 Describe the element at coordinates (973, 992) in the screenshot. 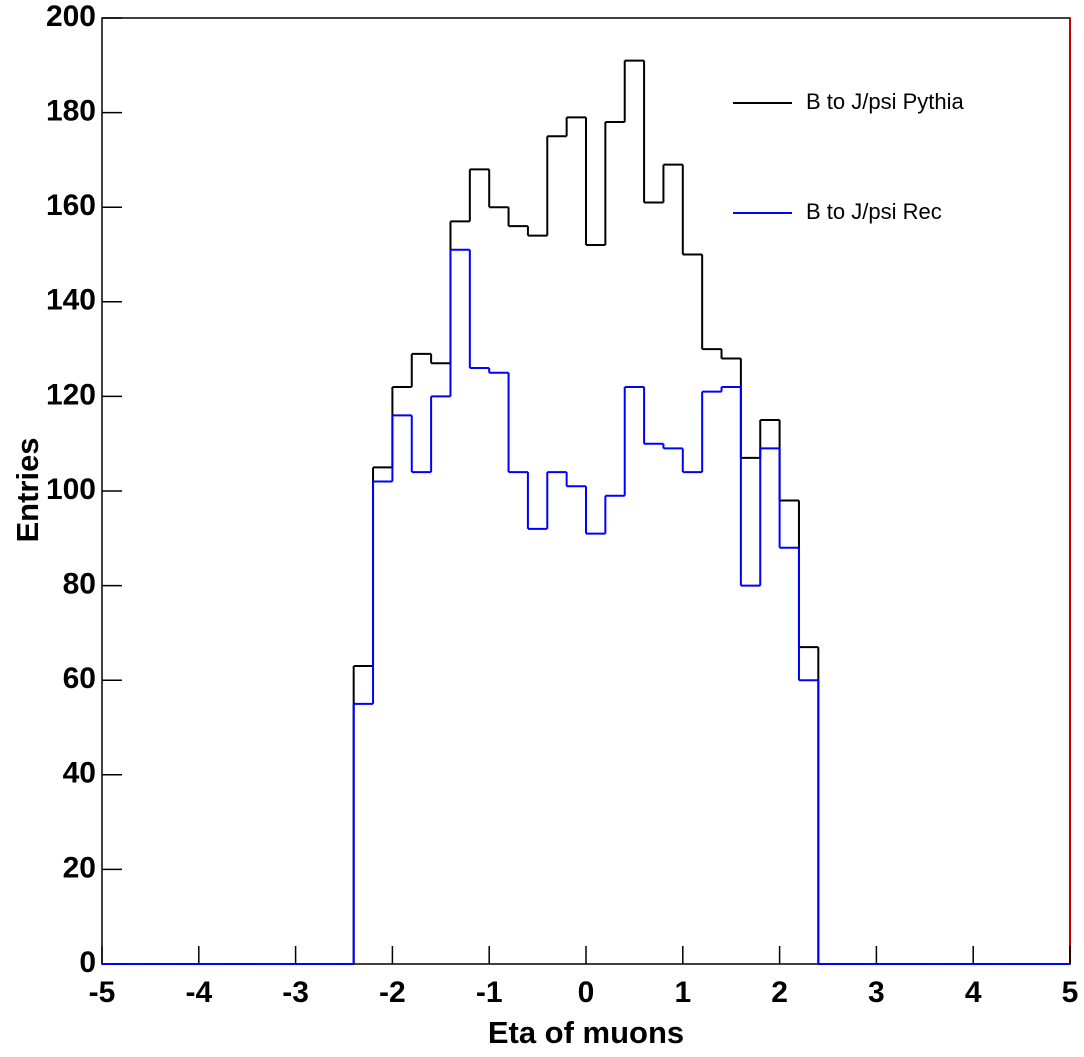

I see `x-tick-label: 4` at that location.